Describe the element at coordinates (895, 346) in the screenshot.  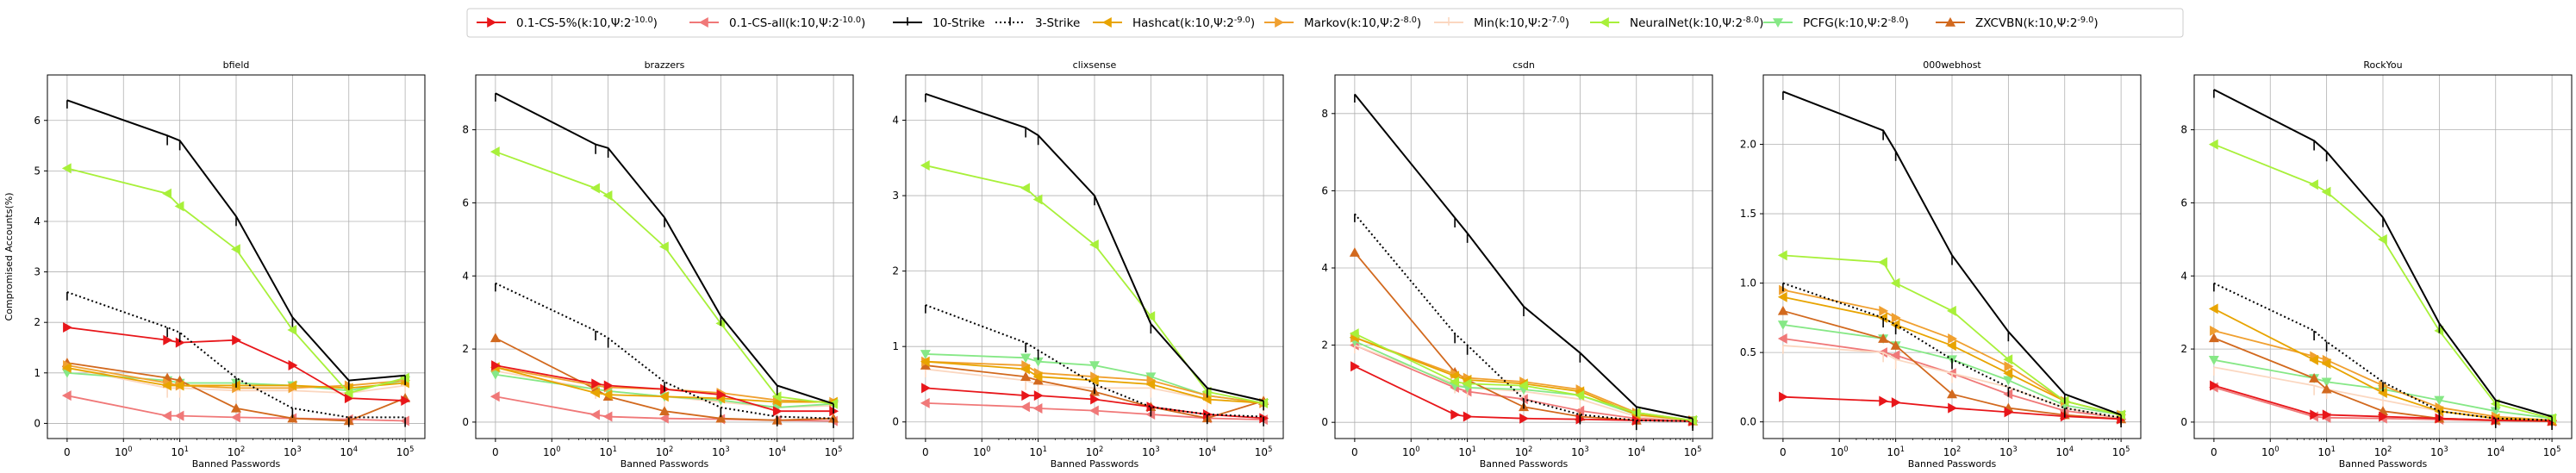
I see `y-tick-label: 1` at that location.